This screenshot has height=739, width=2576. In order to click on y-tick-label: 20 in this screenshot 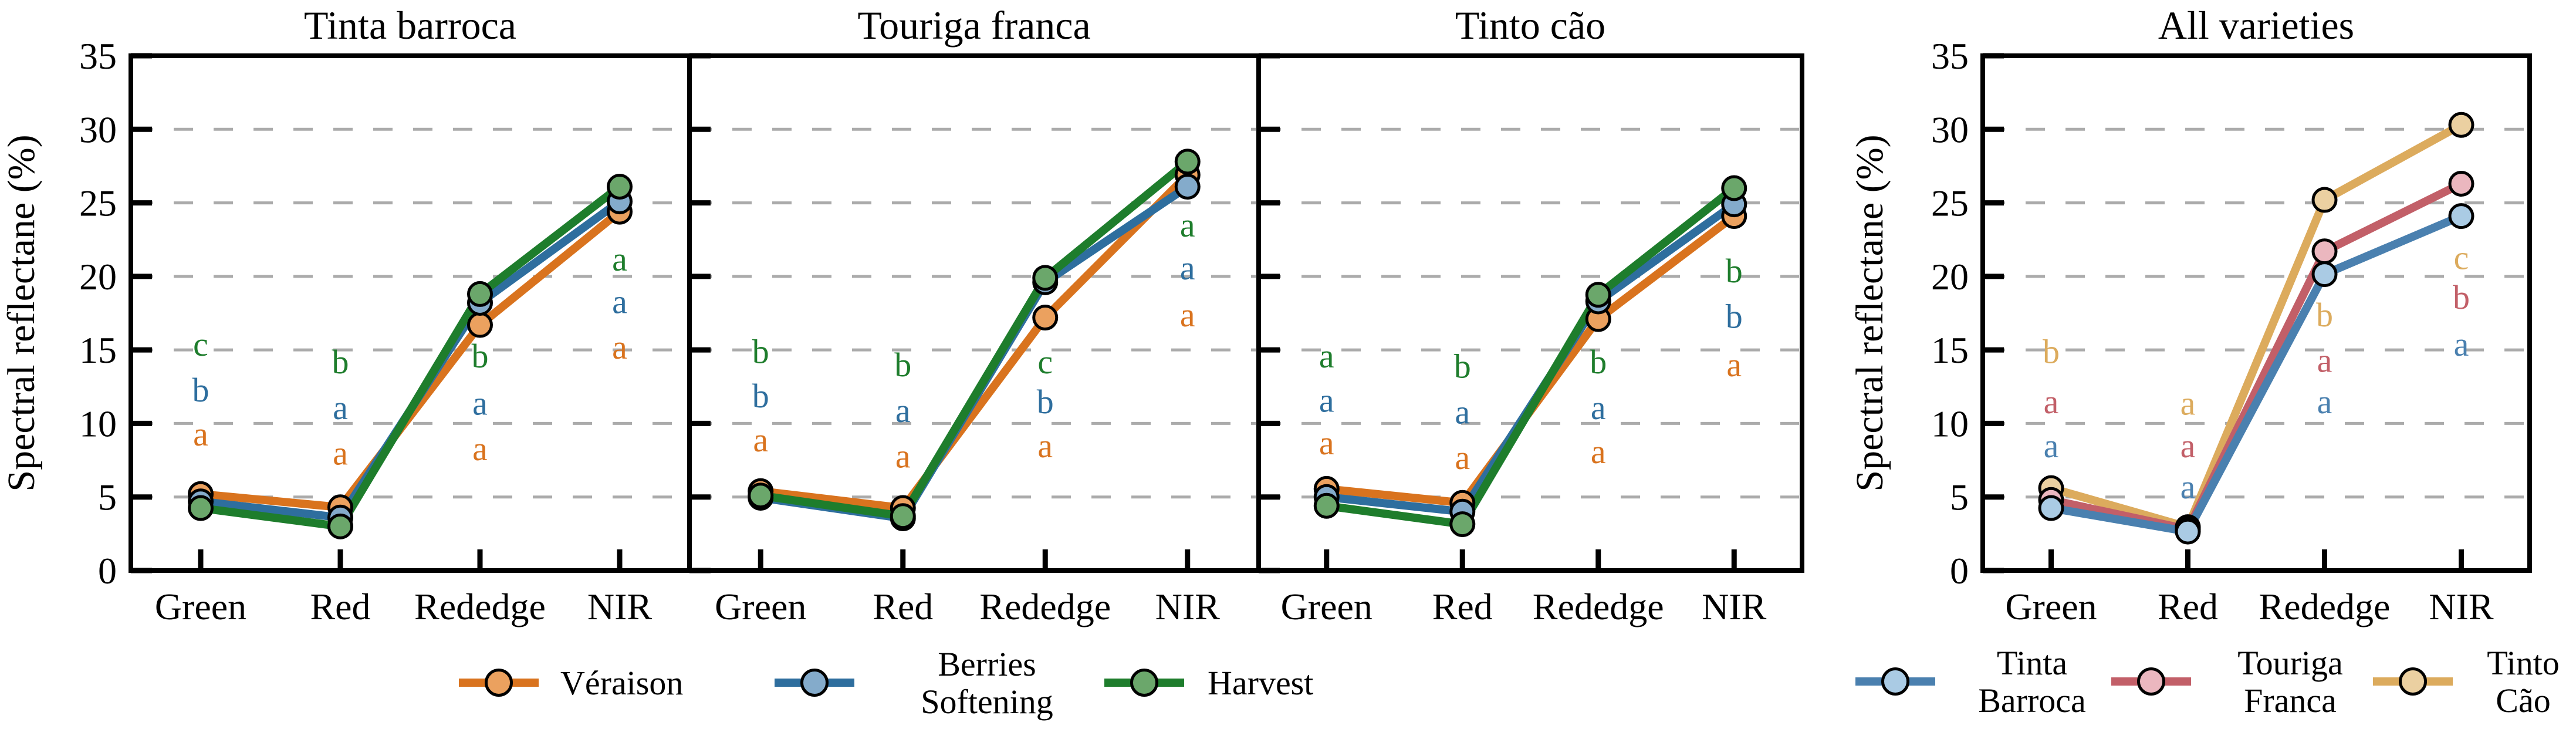, I will do `click(1950, 277)`.